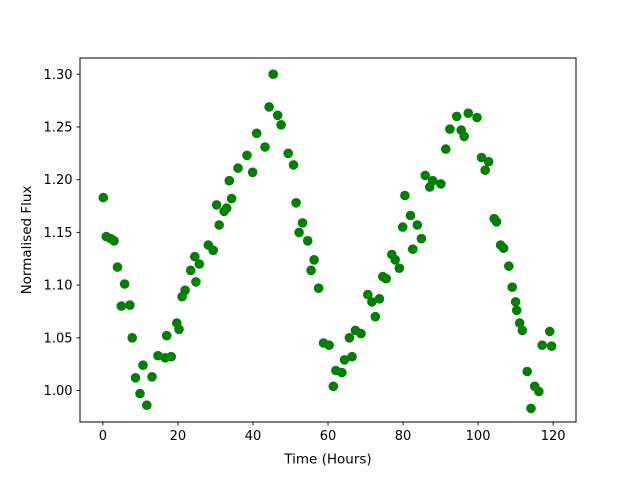 The width and height of the screenshot is (640, 484). What do you see at coordinates (58, 338) in the screenshot?
I see `y-tick-label: 1.05` at bounding box center [58, 338].